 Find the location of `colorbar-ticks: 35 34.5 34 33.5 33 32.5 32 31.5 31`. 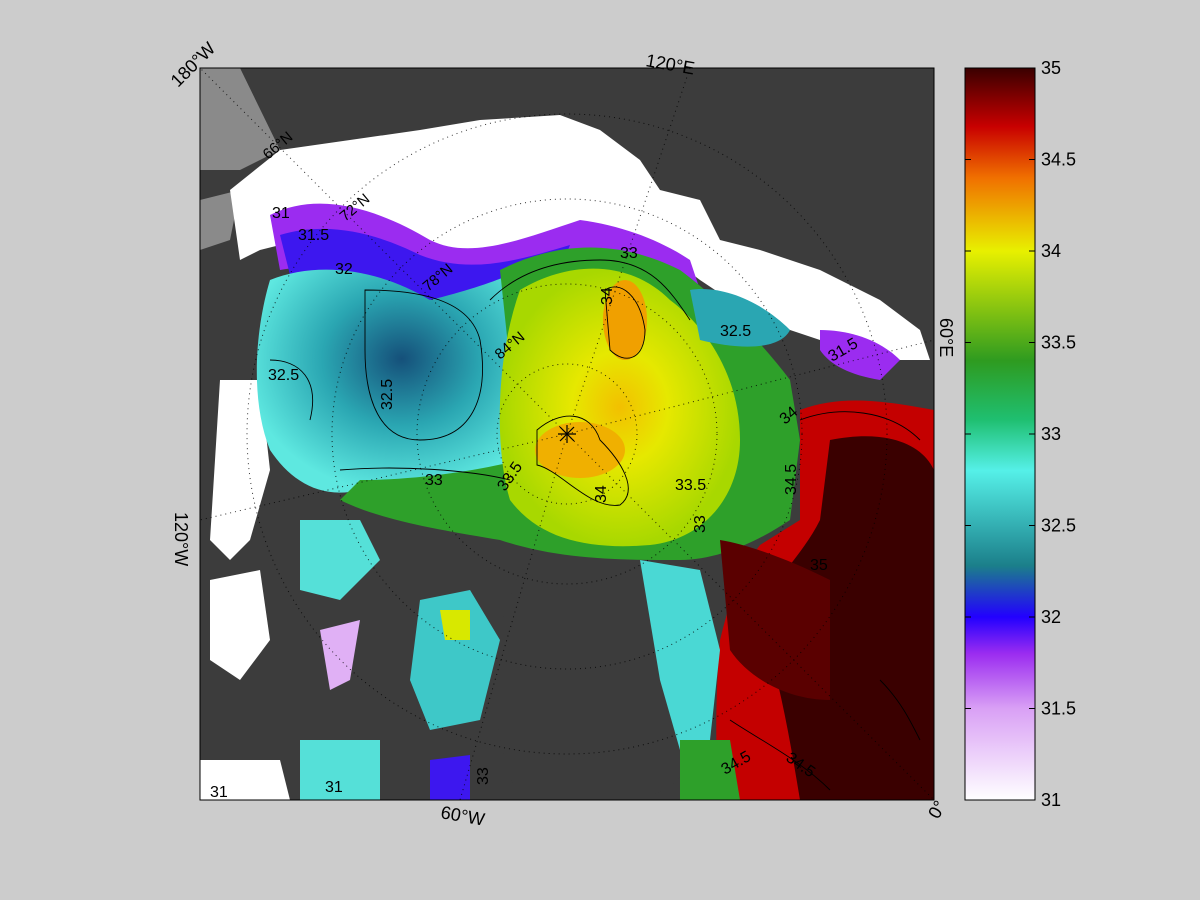

colorbar-ticks: 35 34.5 34 33.5 33 32.5 32 31.5 31 is located at coordinates (1020, 434).